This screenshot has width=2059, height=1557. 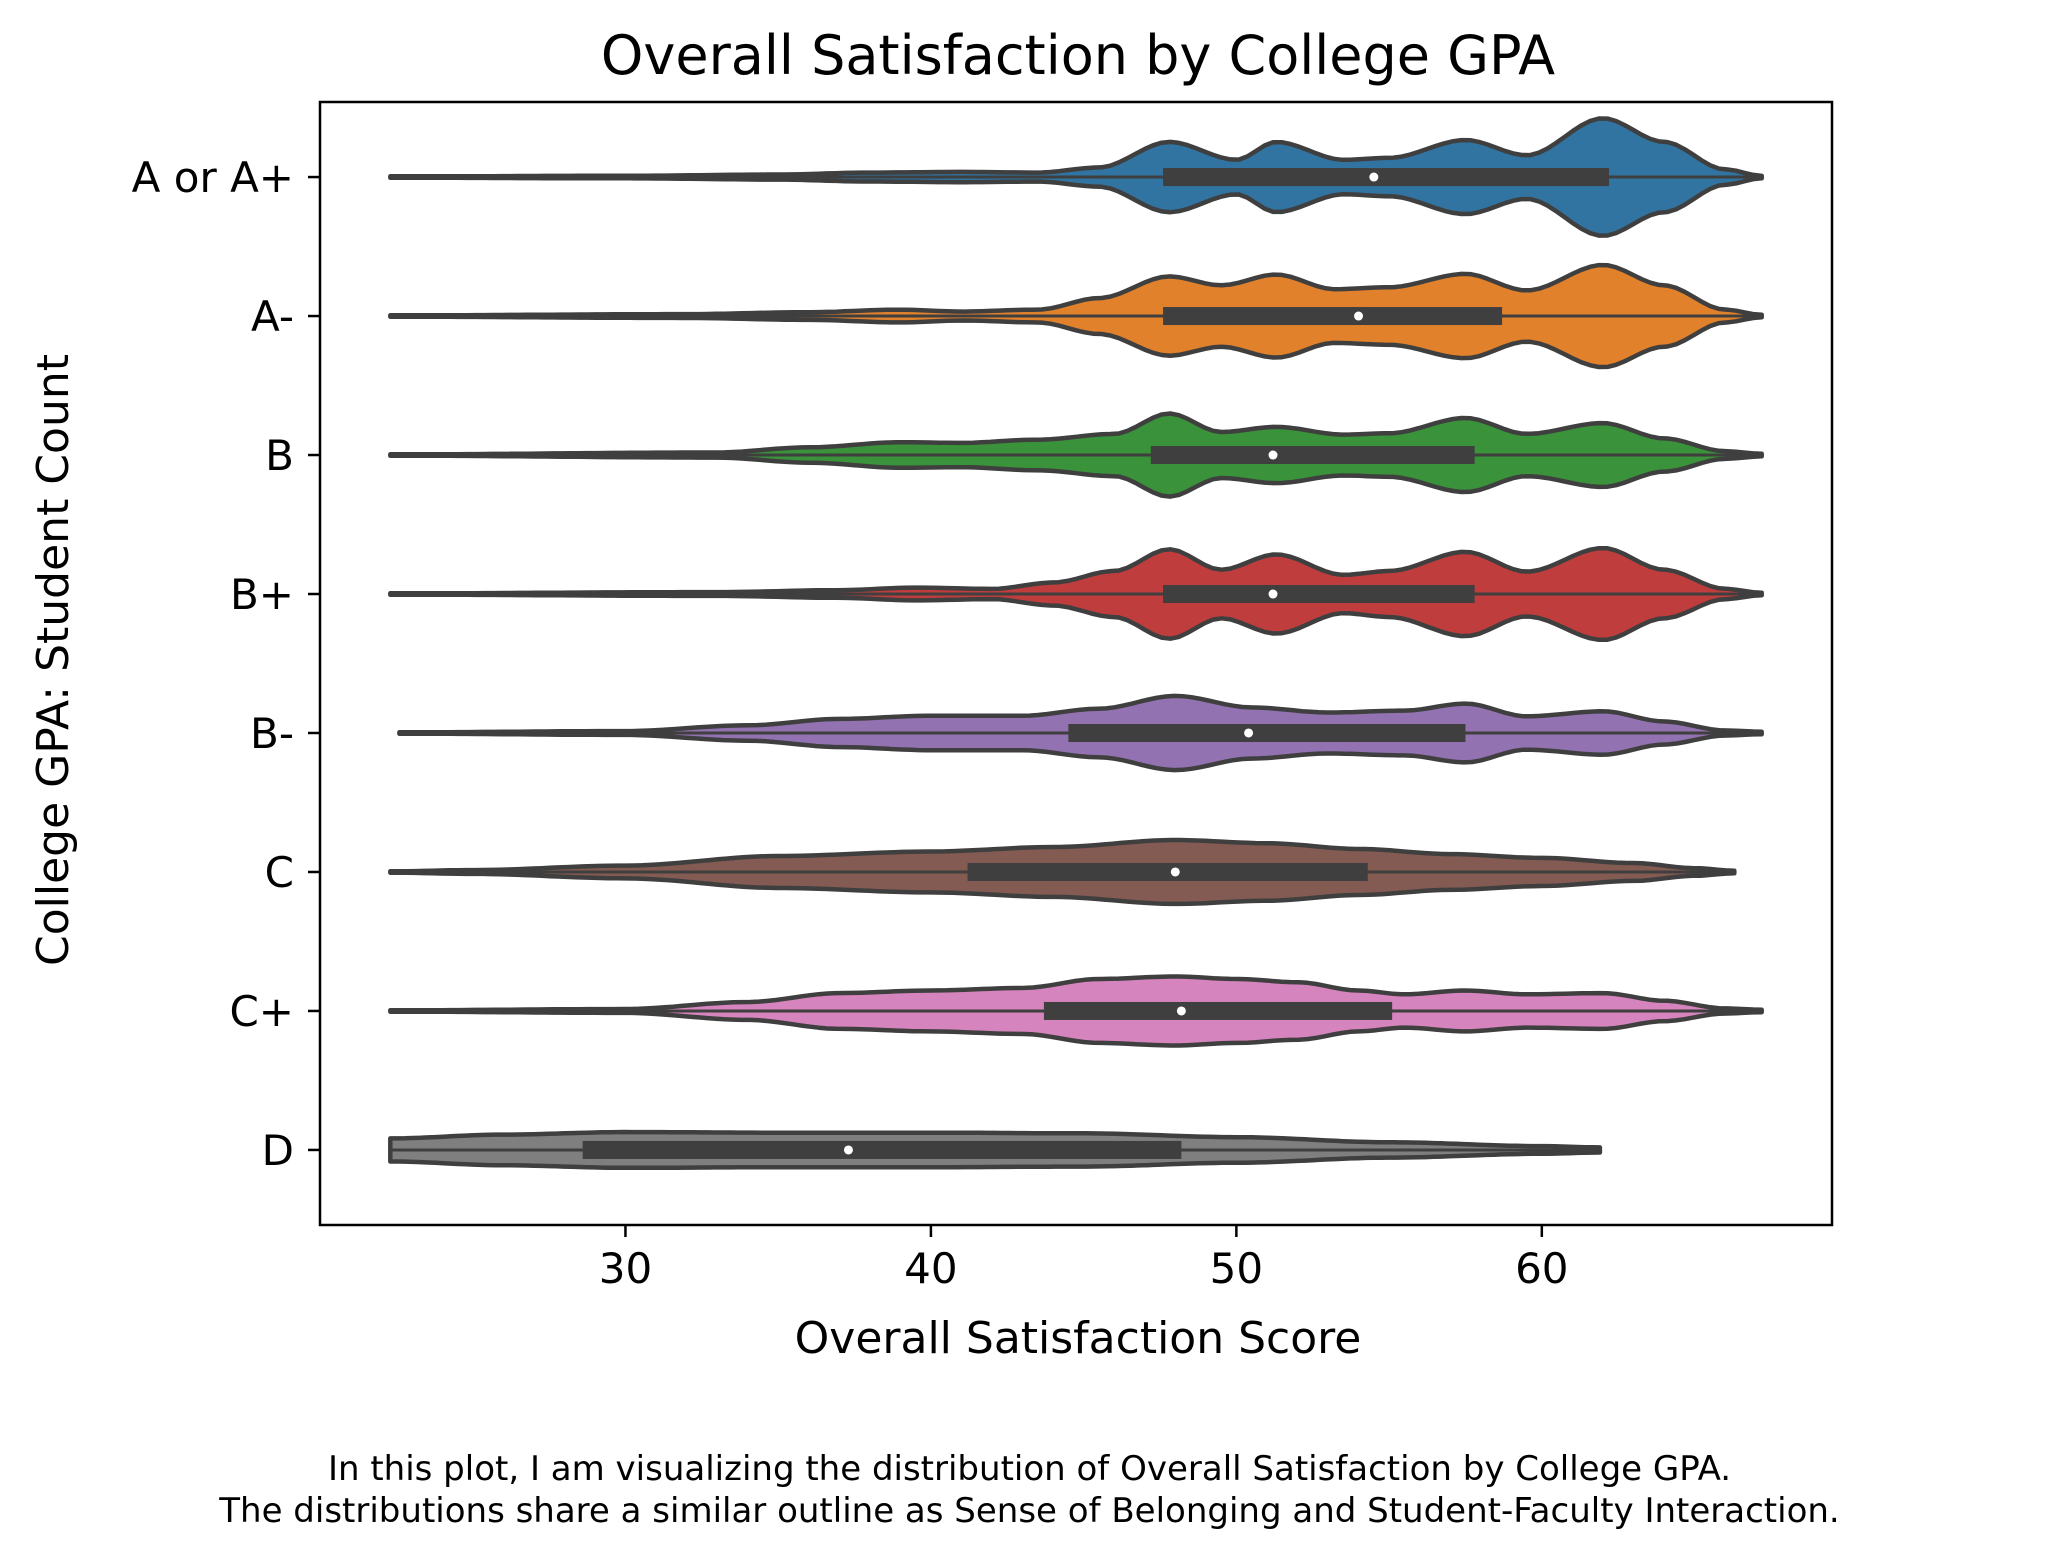 I want to click on y-tick-label: C, so click(x=279, y=872).